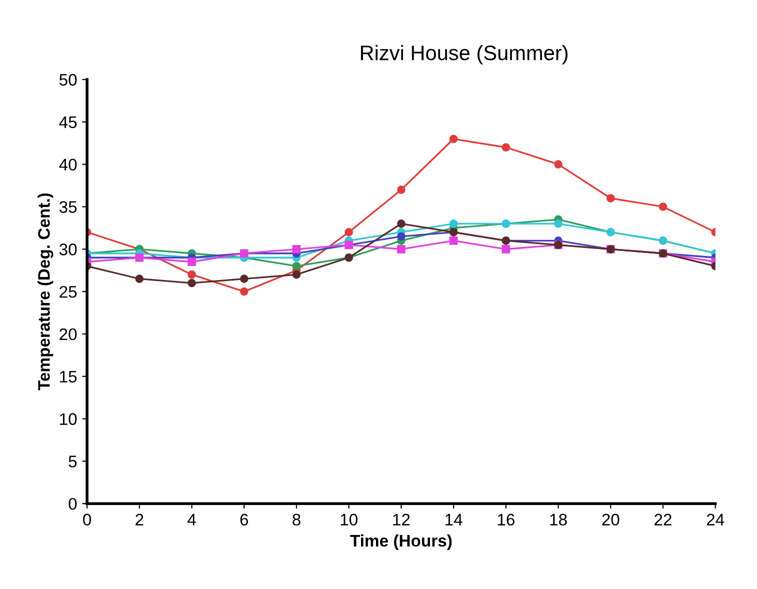 This screenshot has width=757, height=589. What do you see at coordinates (72, 462) in the screenshot?
I see `y-tick-label: 5` at bounding box center [72, 462].